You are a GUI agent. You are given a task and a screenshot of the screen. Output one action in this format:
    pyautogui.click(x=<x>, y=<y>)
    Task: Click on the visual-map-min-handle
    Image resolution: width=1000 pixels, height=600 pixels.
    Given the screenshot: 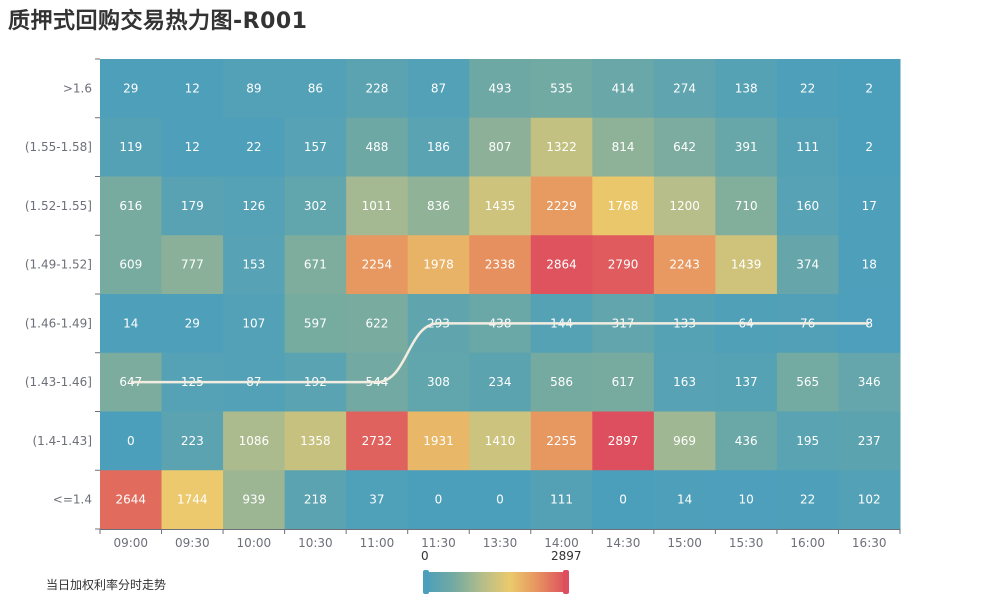 What is the action you would take?
    pyautogui.click(x=426, y=582)
    